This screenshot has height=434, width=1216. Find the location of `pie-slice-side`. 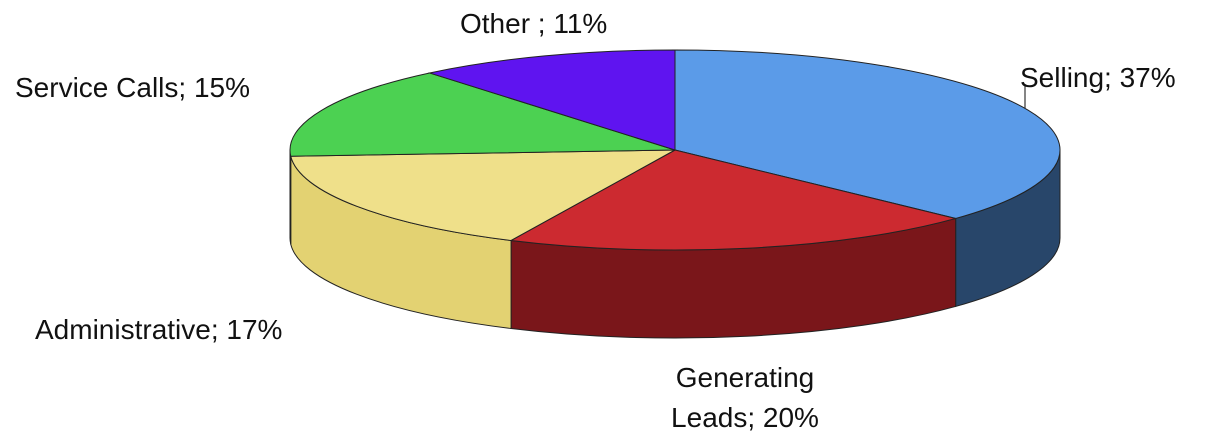

pie-slice-side is located at coordinates (290, 197).